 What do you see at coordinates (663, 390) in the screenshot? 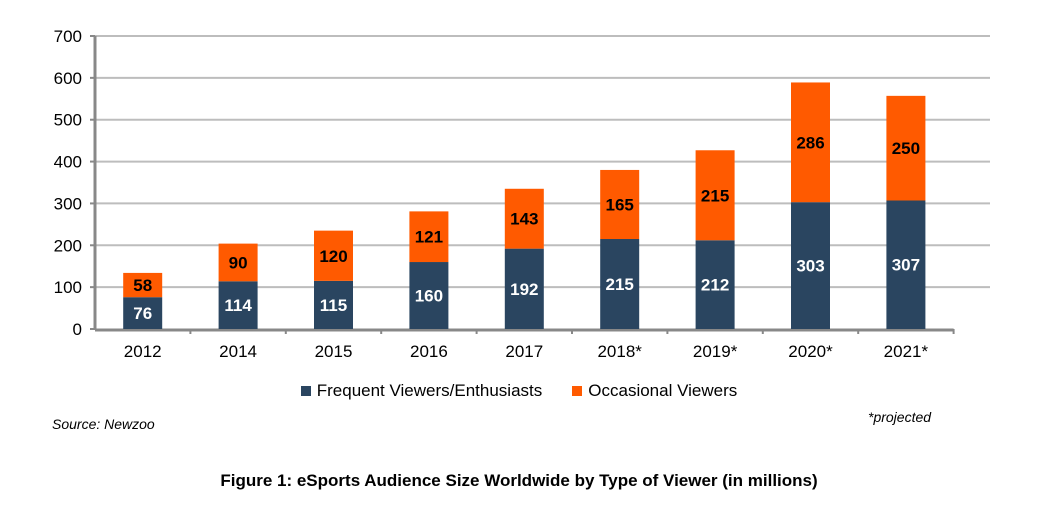
I see `legend-label: Occasional Viewers` at bounding box center [663, 390].